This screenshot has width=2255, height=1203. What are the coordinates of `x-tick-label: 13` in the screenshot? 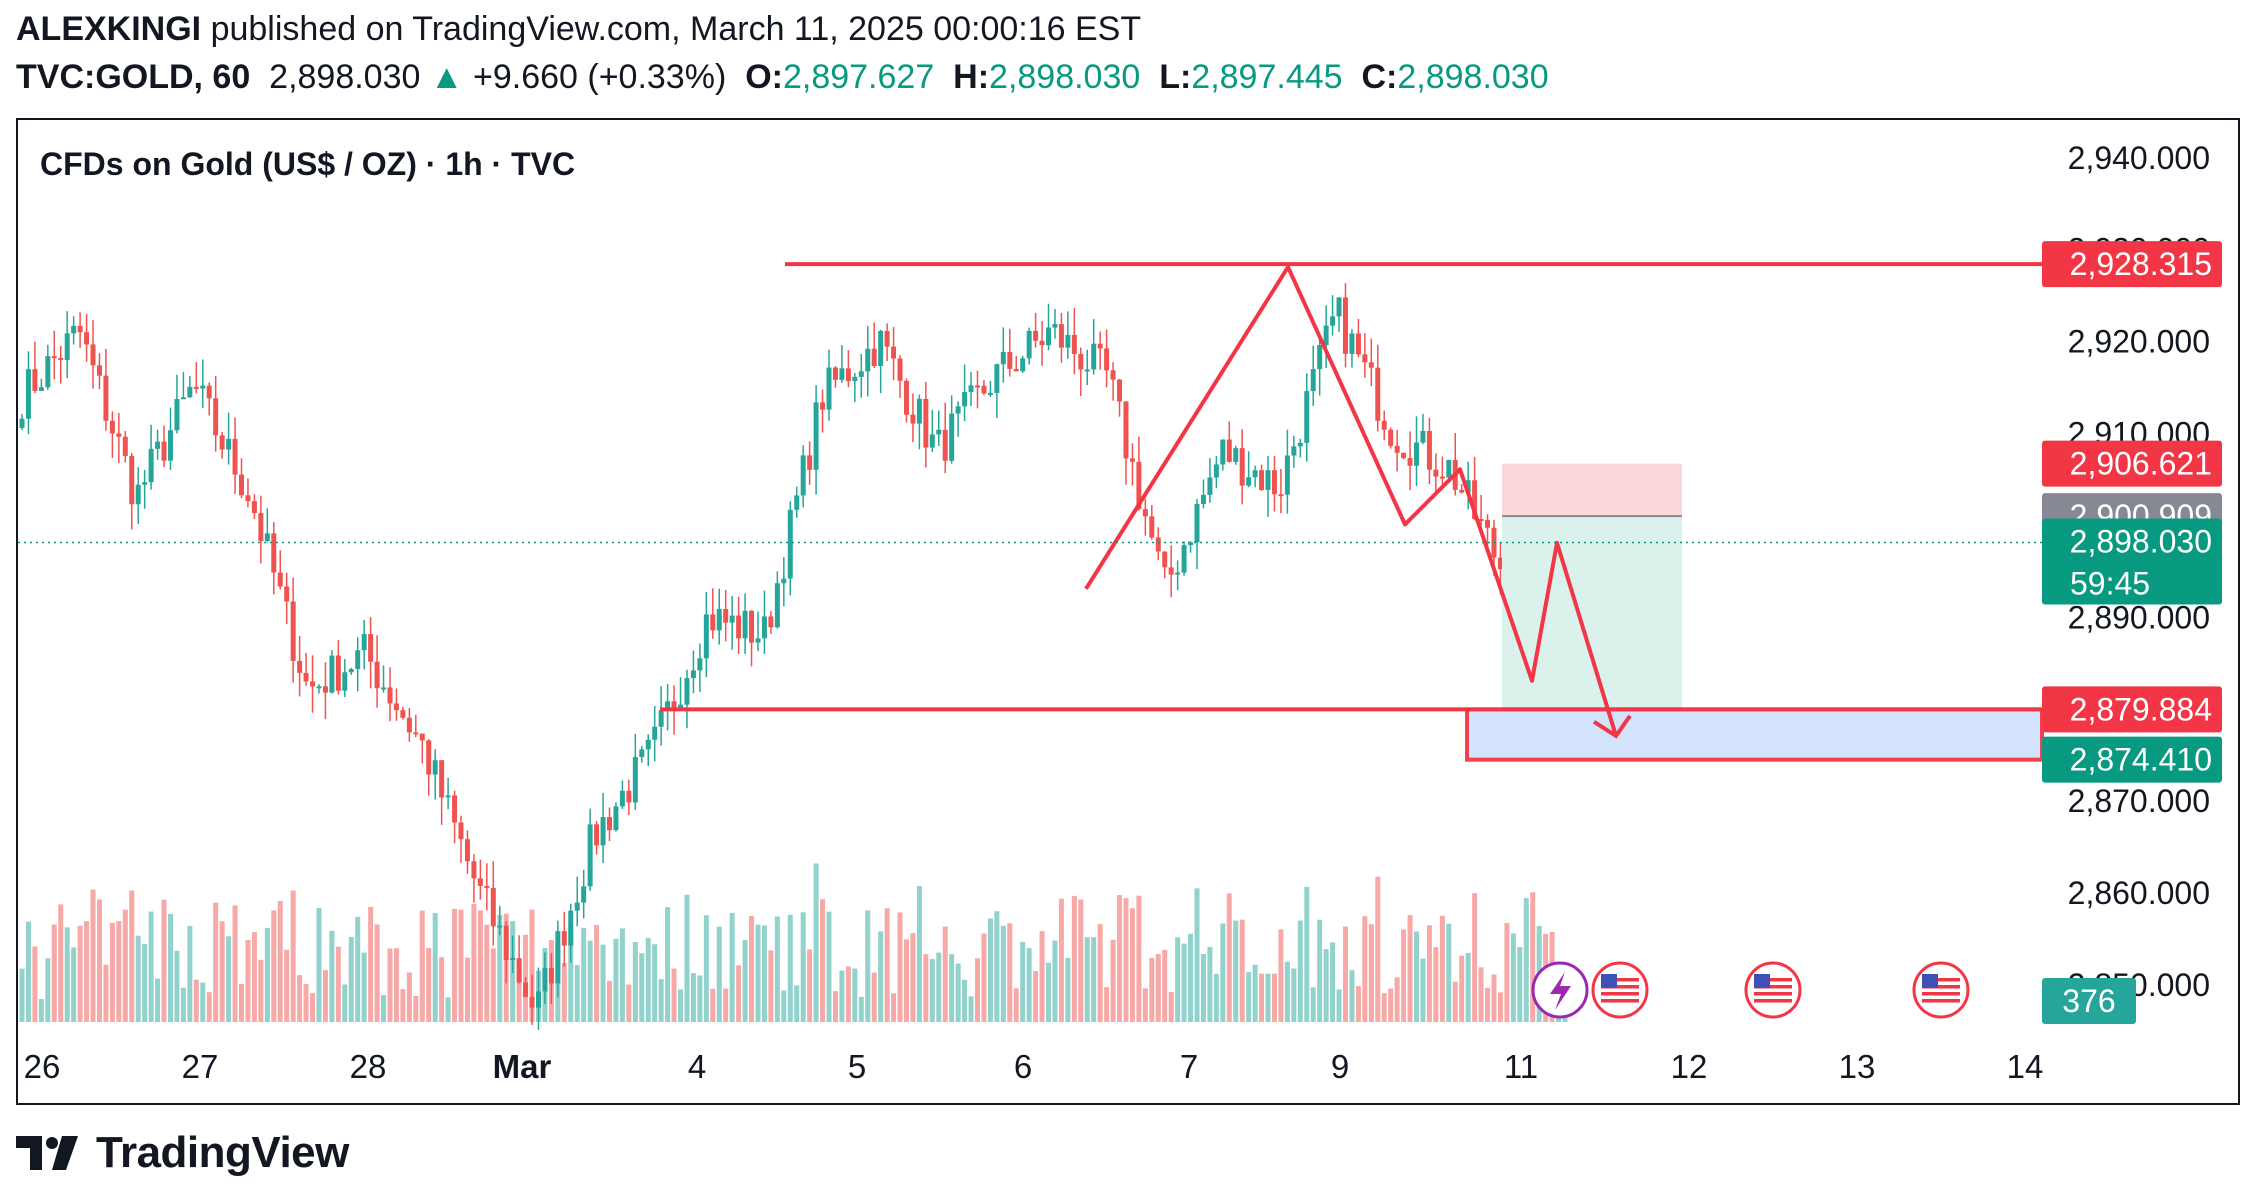 It's located at (1857, 1066).